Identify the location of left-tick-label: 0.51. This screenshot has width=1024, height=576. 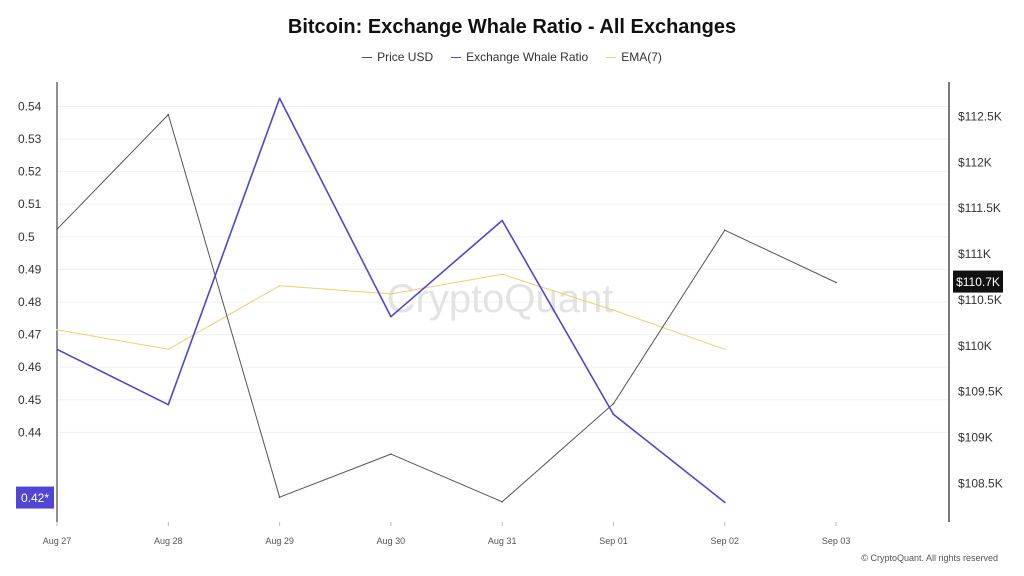
(30, 204).